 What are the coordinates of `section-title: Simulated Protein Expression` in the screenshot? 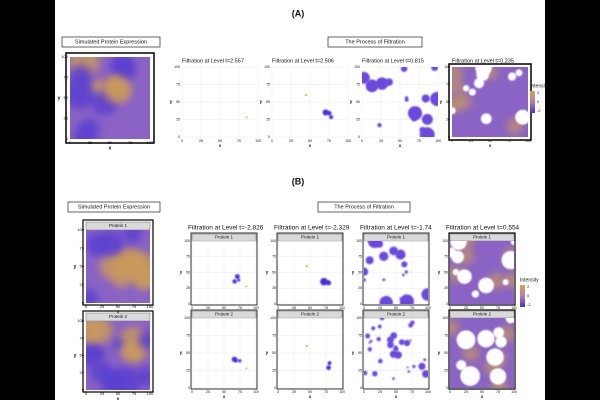 It's located at (114, 207).